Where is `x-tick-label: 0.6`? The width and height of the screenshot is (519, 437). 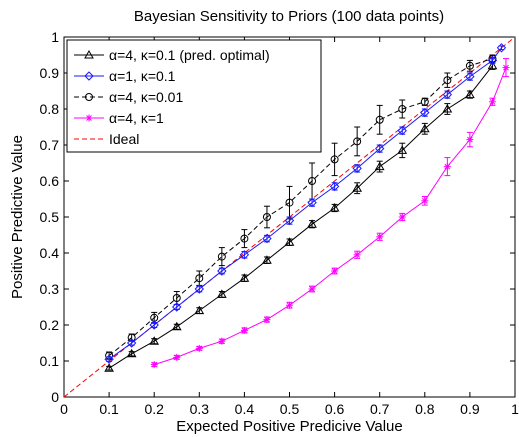 x-tick-label: 0.6 is located at coordinates (335, 409).